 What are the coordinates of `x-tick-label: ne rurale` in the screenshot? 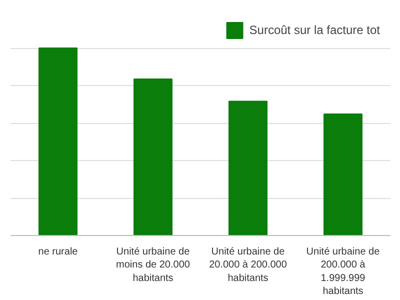 It's located at (58, 252).